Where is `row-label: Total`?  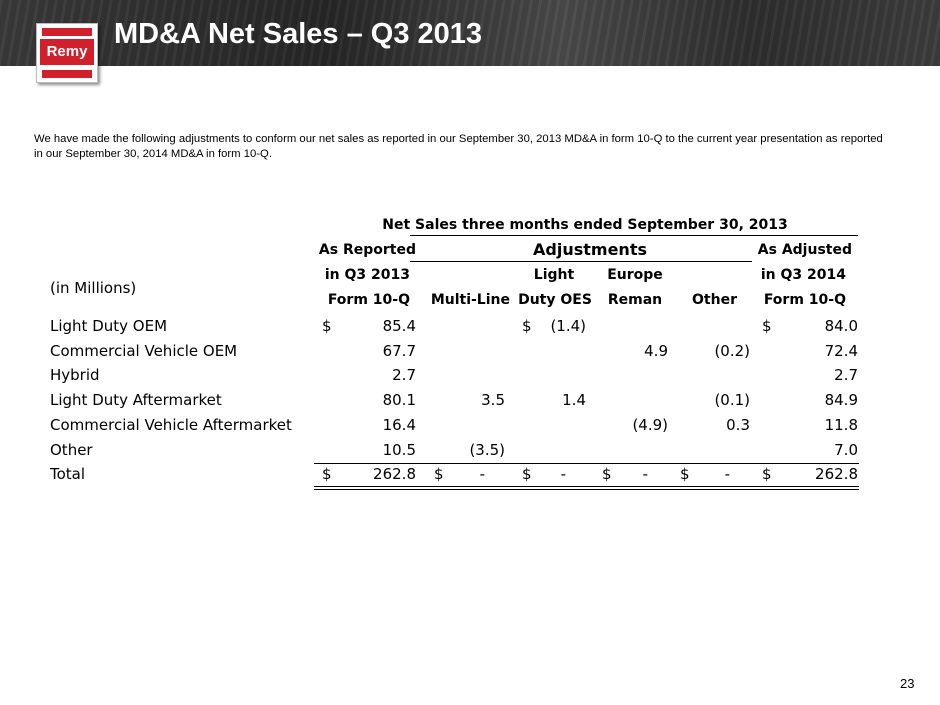
row-label: Total is located at coordinates (68, 474).